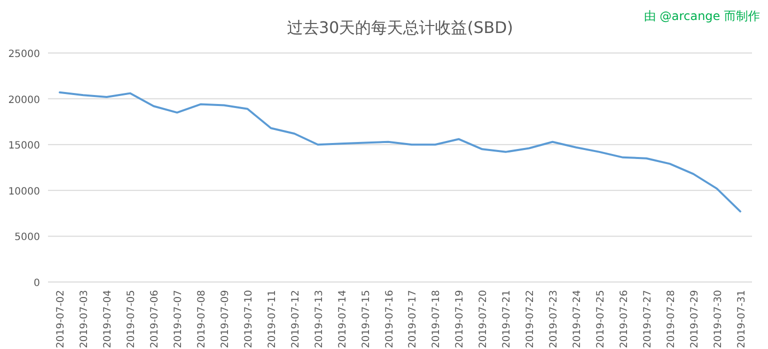 Image resolution: width=768 pixels, height=349 pixels. What do you see at coordinates (37, 283) in the screenshot?
I see `y-tick-label: 0` at bounding box center [37, 283].